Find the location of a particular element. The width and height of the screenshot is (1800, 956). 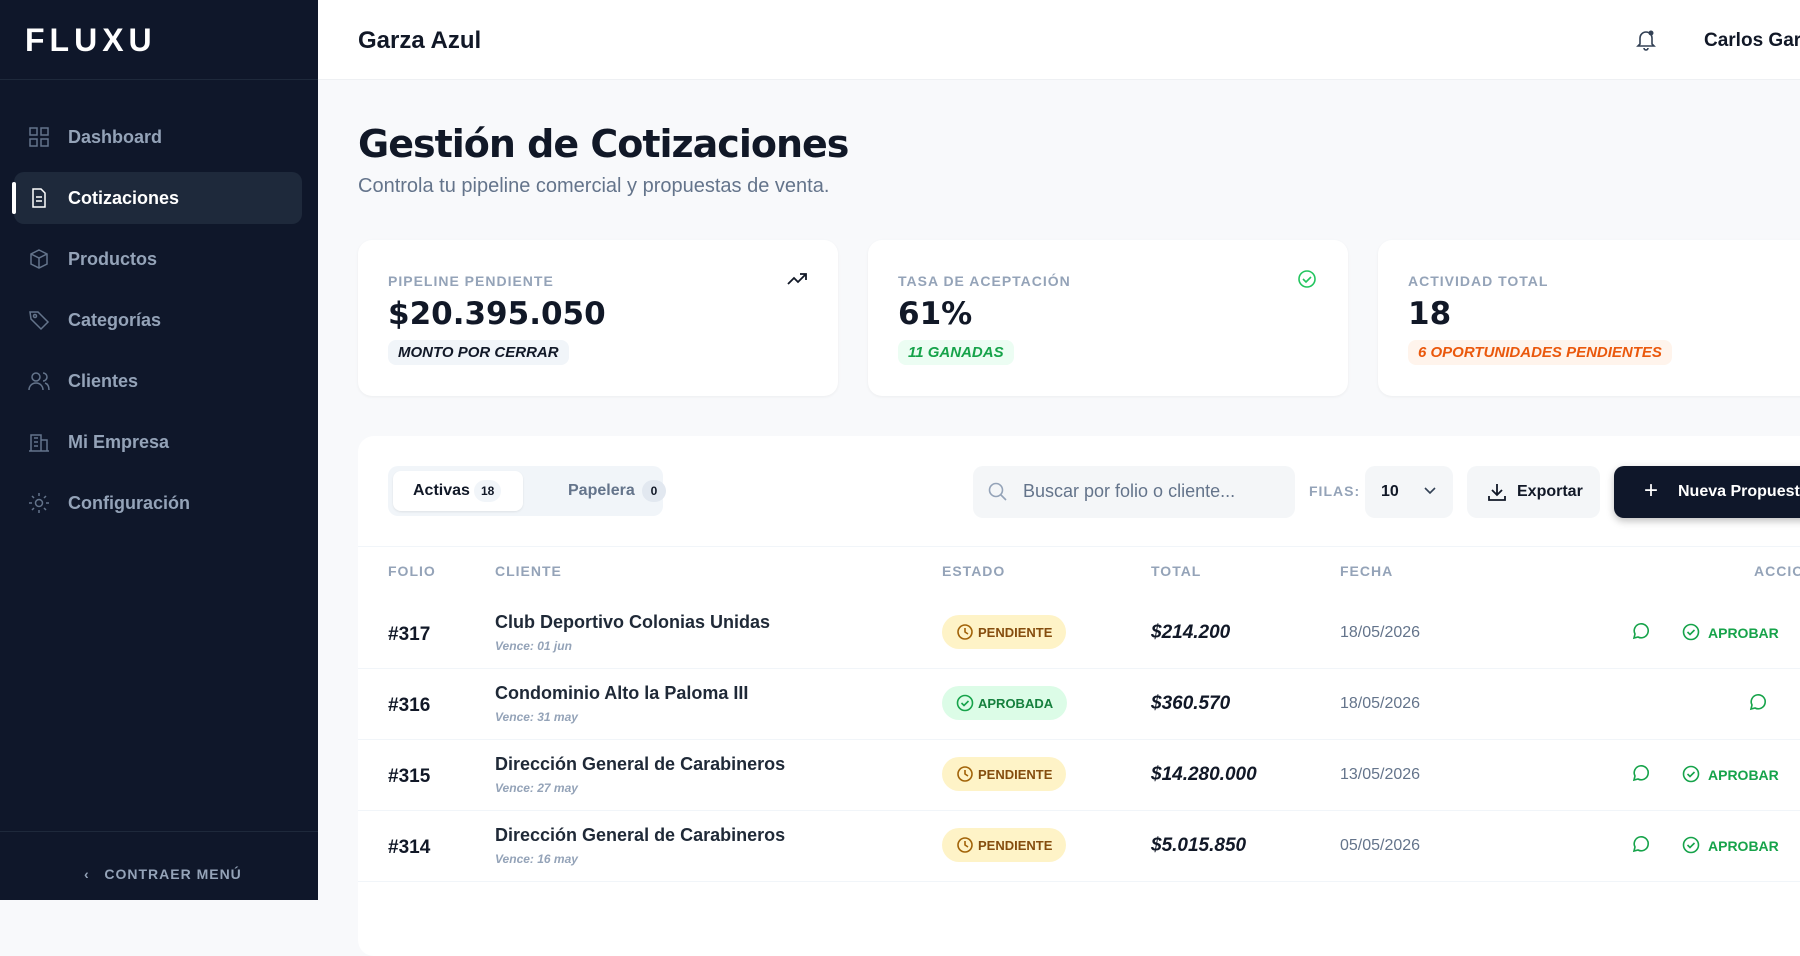

nav-item: Configuración is located at coordinates (158, 503).